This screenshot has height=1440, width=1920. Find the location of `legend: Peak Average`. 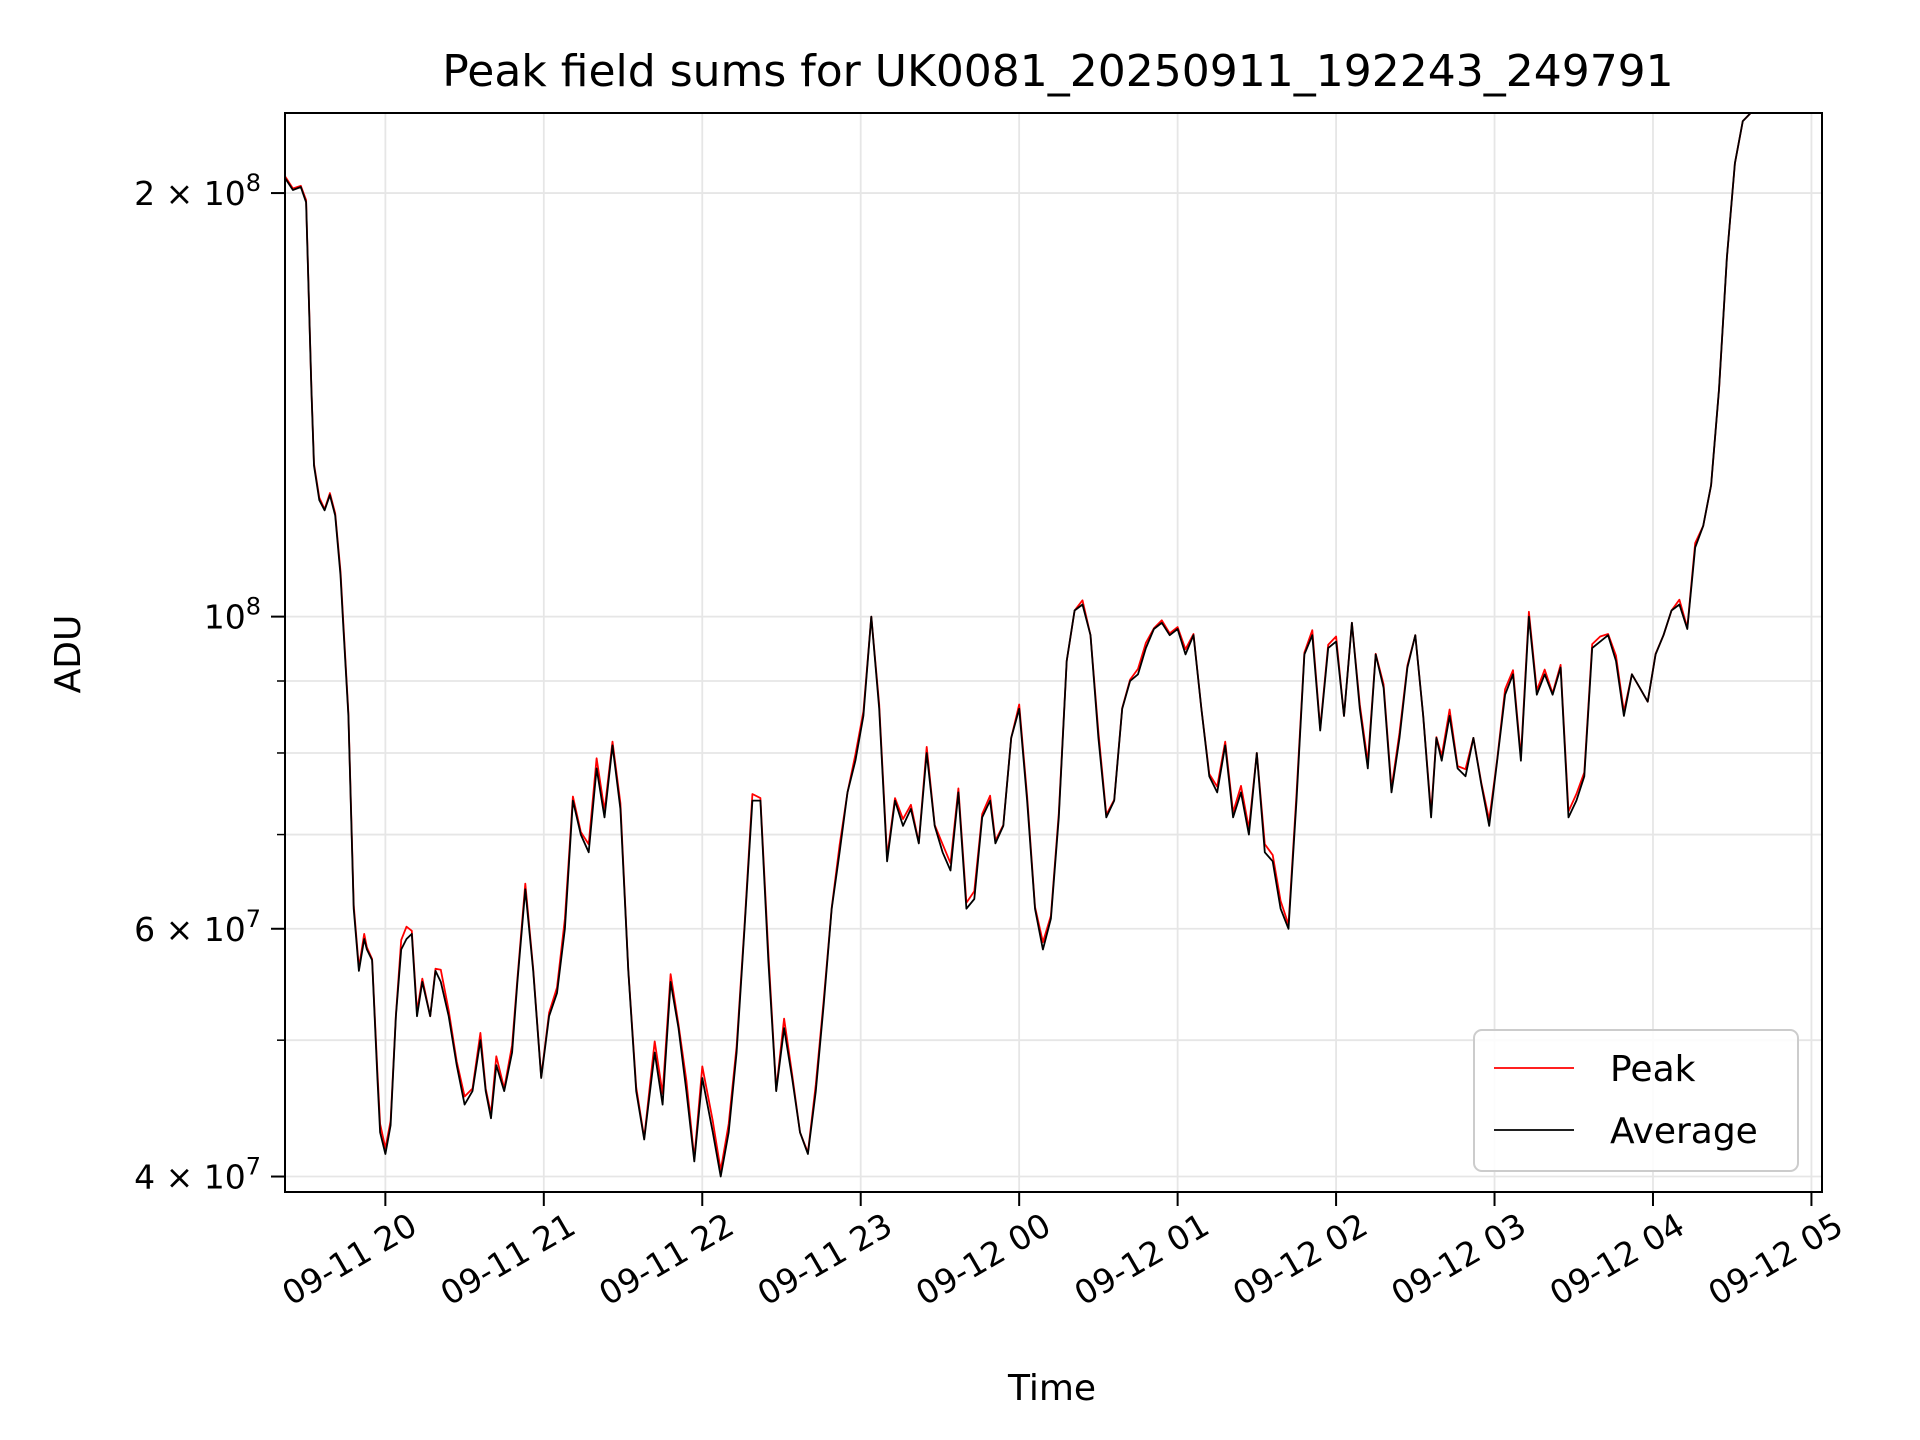

legend: Peak Average is located at coordinates (1636, 1100).